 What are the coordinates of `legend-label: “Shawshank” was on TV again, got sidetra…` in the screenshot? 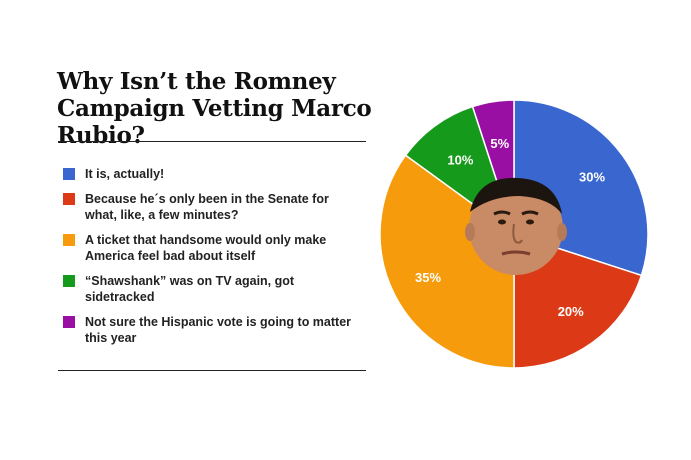 It's located at (190, 289).